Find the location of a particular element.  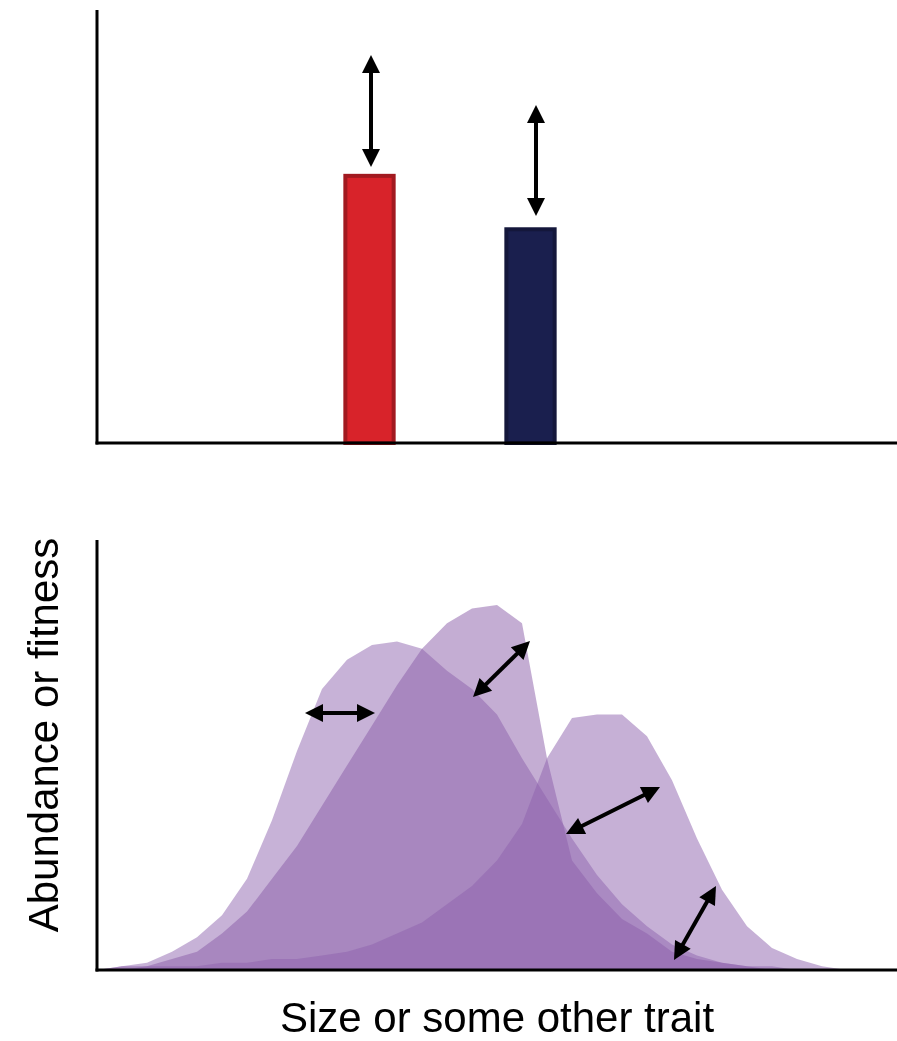

y-axis-title: Abundance or fitness is located at coordinates (43, 735).